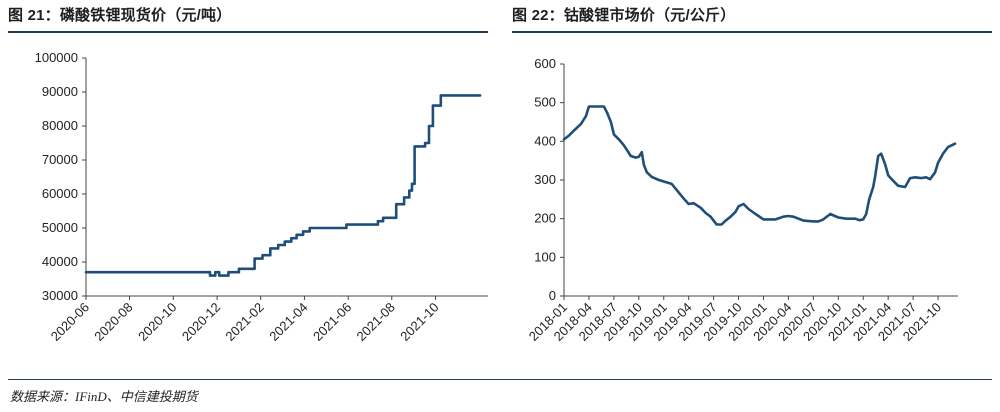 This screenshot has width=1000, height=412. What do you see at coordinates (60, 159) in the screenshot?
I see `y-tick-label: 70000` at bounding box center [60, 159].